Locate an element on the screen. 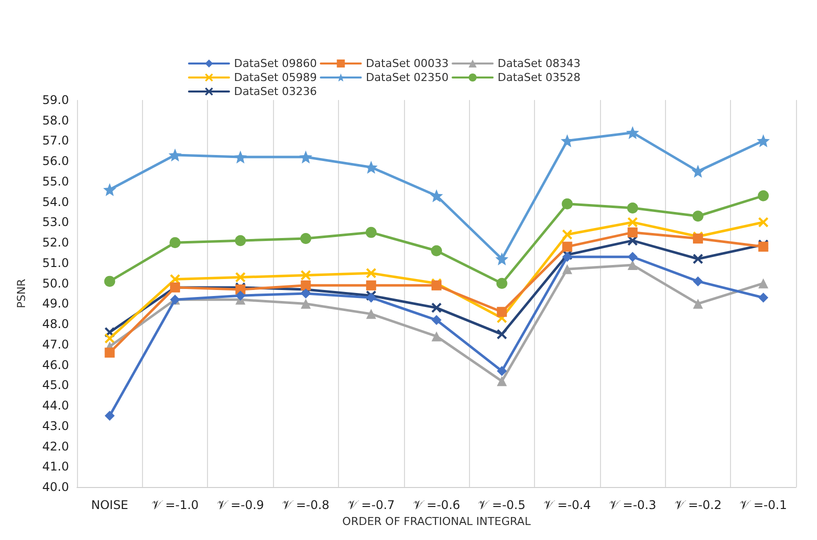 This screenshot has height=540, width=817. y-tick-label: 52.0 is located at coordinates (55, 243).